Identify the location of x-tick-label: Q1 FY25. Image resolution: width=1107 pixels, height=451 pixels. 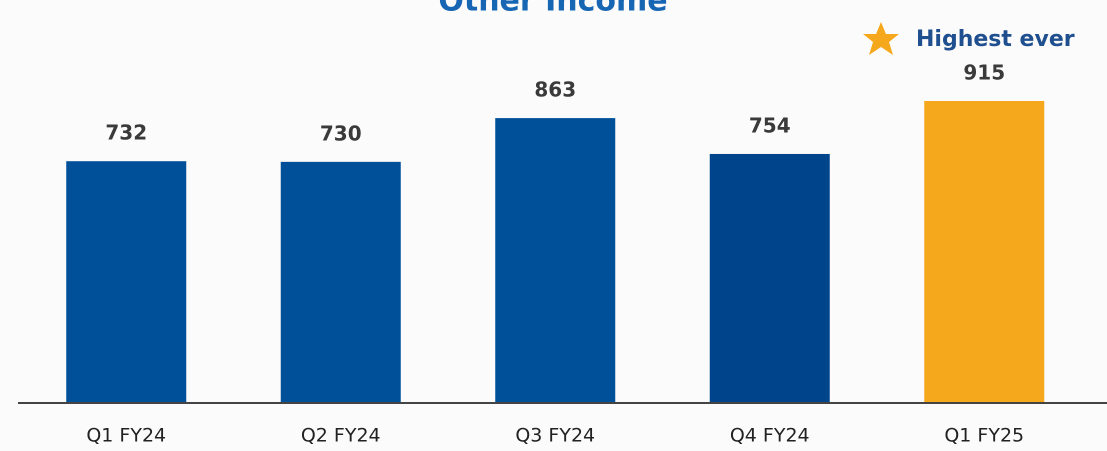
(984, 436).